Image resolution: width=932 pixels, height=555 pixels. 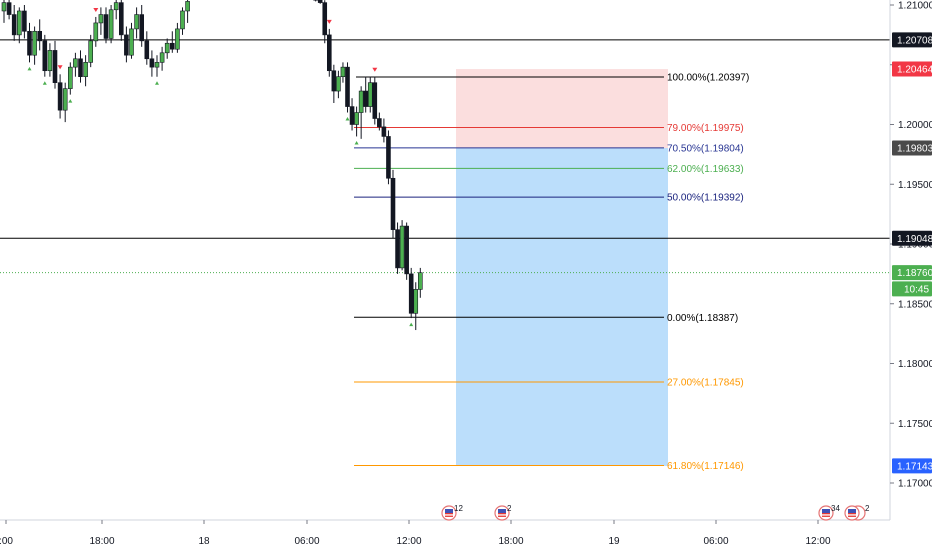 I want to click on time-tick-label: 19, so click(x=614, y=541).